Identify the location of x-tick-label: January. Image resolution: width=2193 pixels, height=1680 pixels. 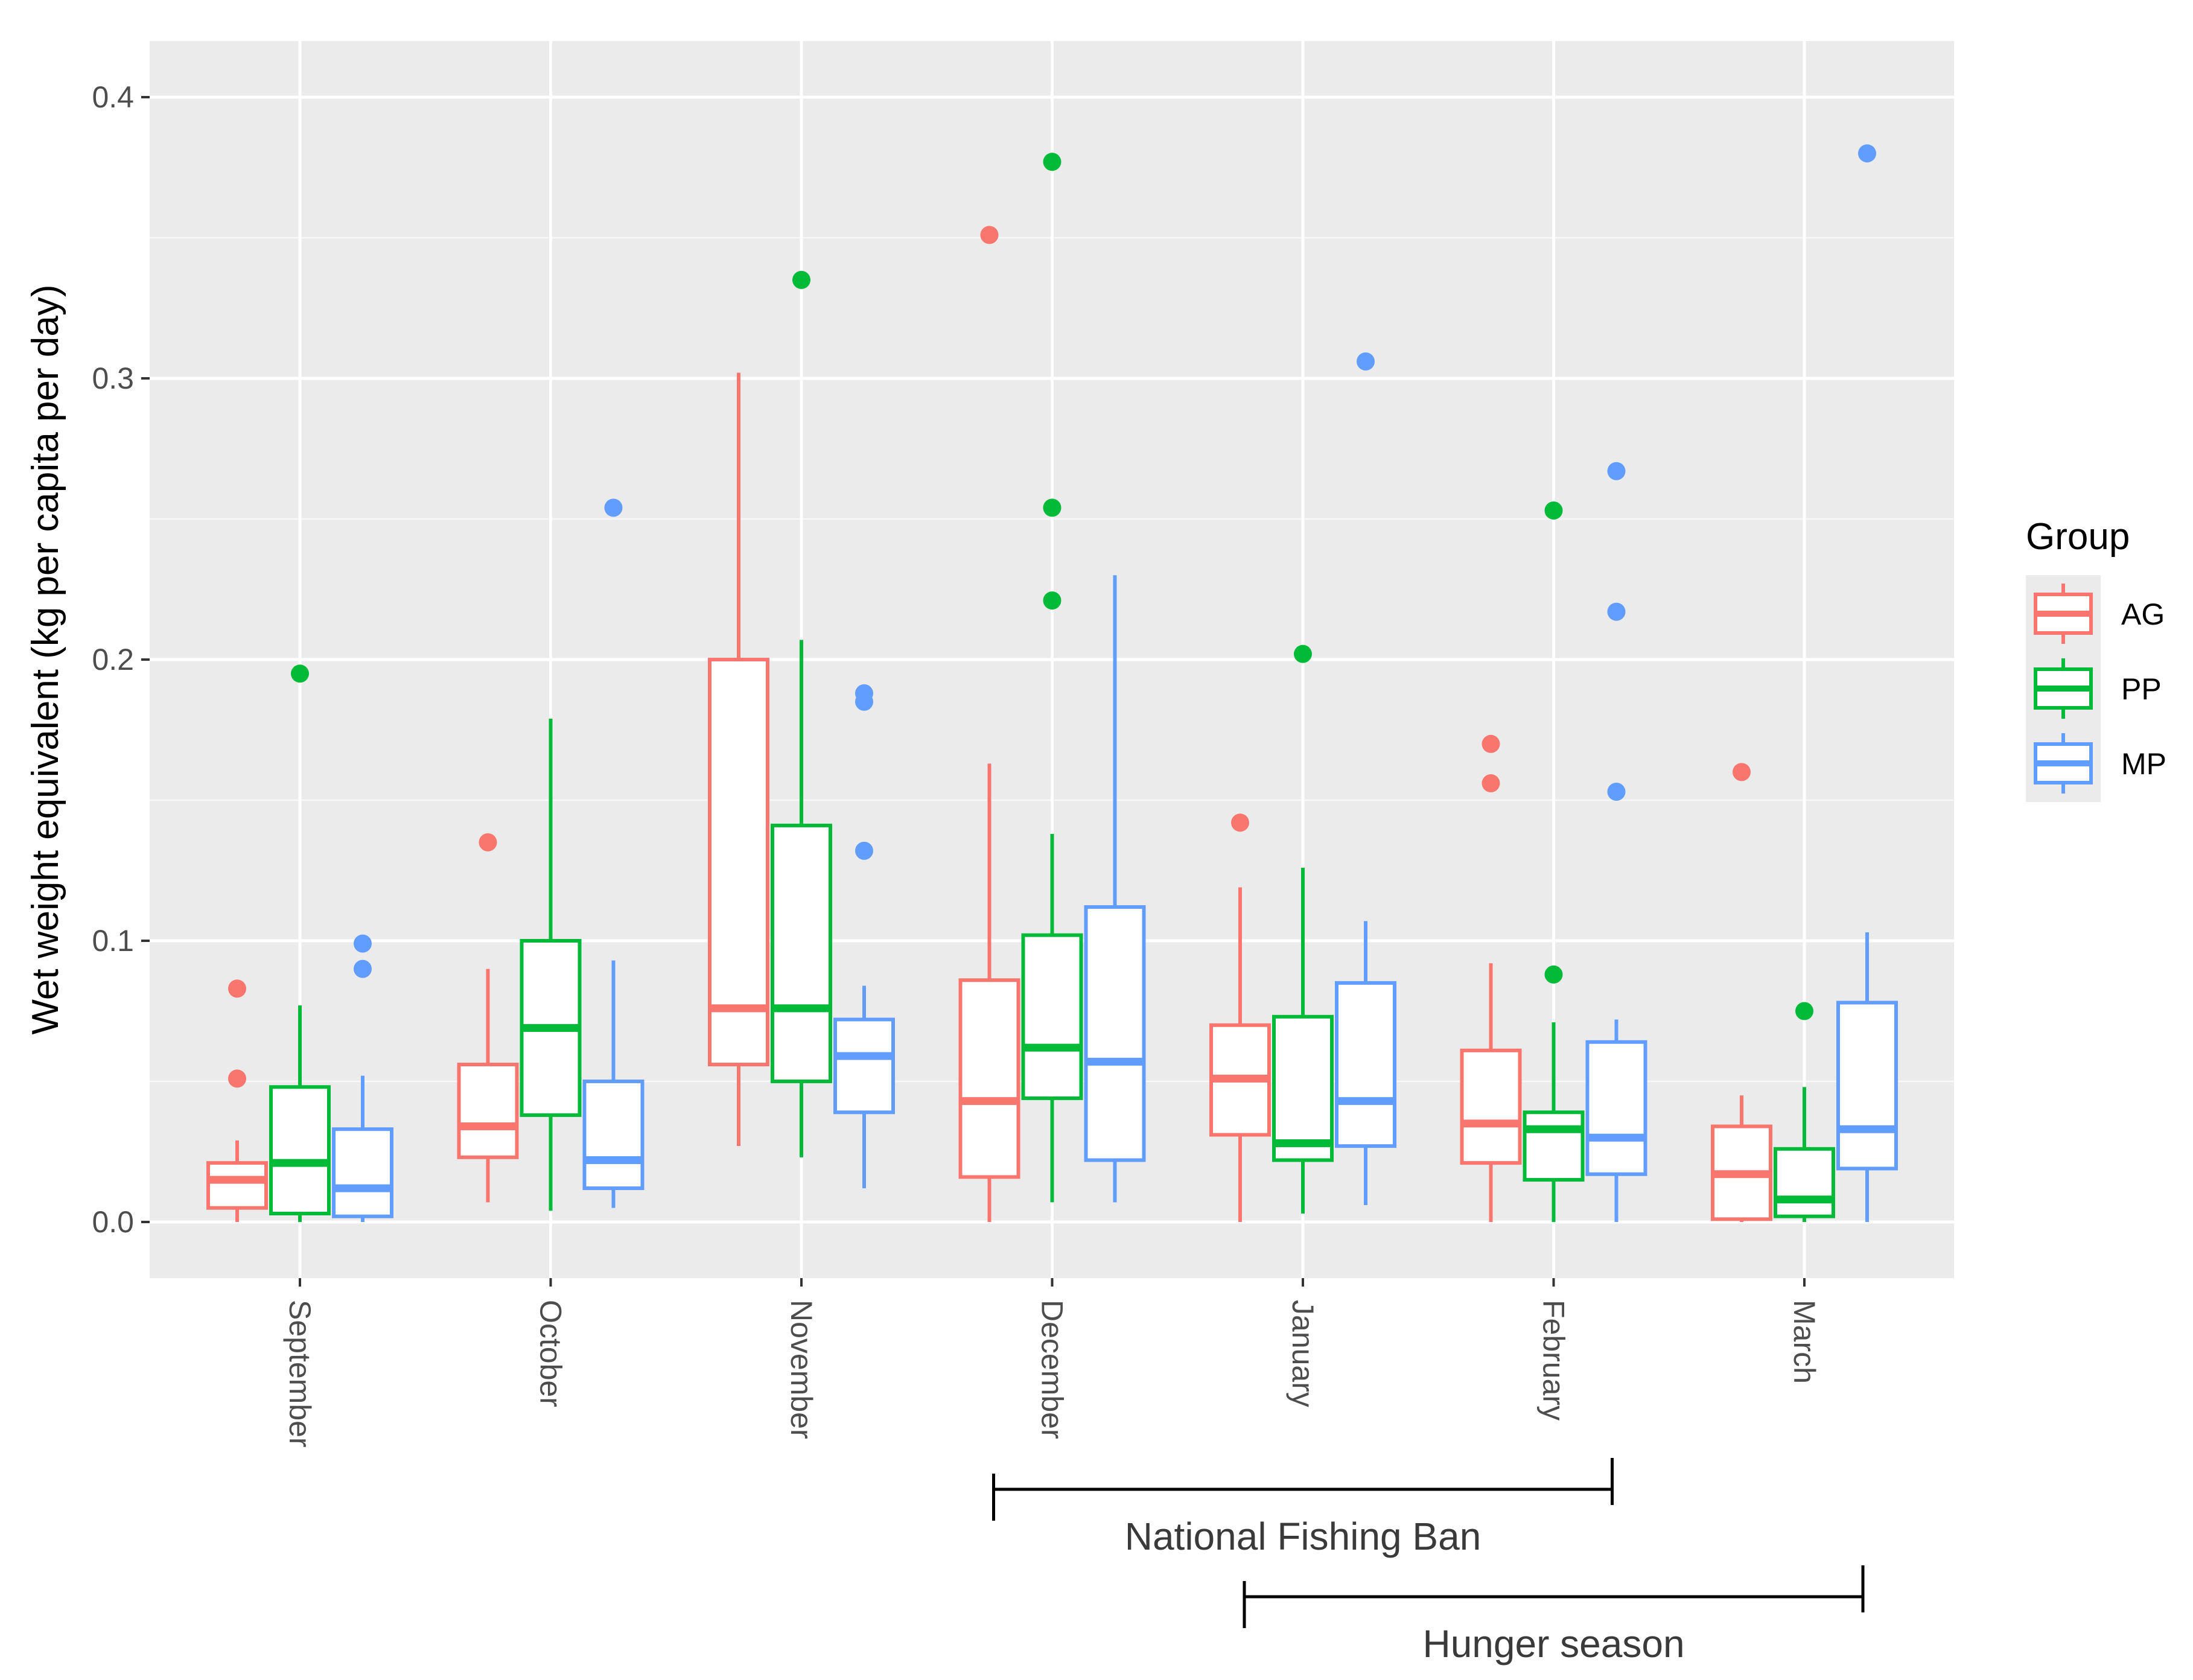
(1303, 1353).